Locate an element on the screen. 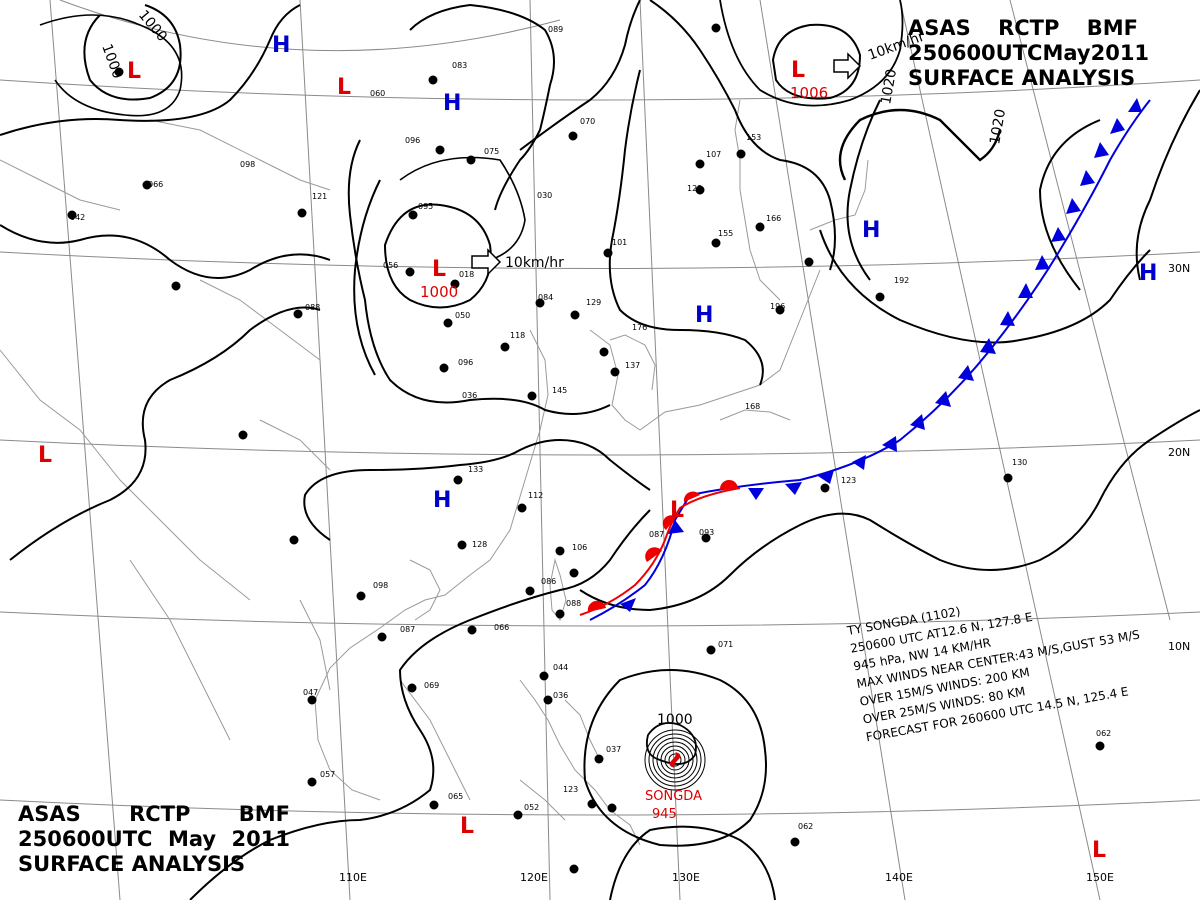 The height and width of the screenshot is (900, 1200). longitude-labels: 110E 120E 130E 140E 150E is located at coordinates (726, 877).